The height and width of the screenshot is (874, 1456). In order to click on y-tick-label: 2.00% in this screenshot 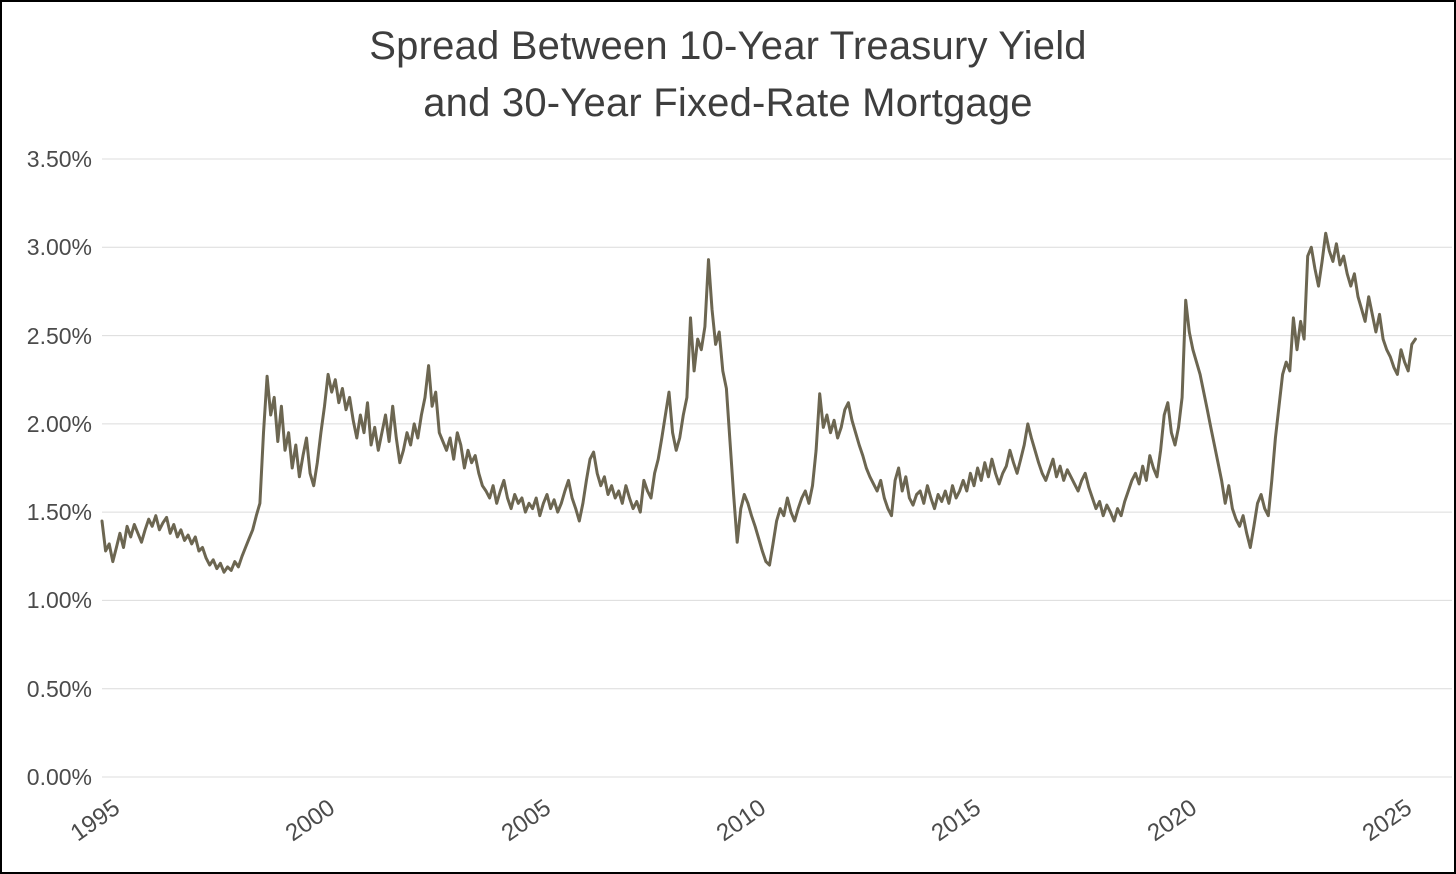, I will do `click(59, 423)`.